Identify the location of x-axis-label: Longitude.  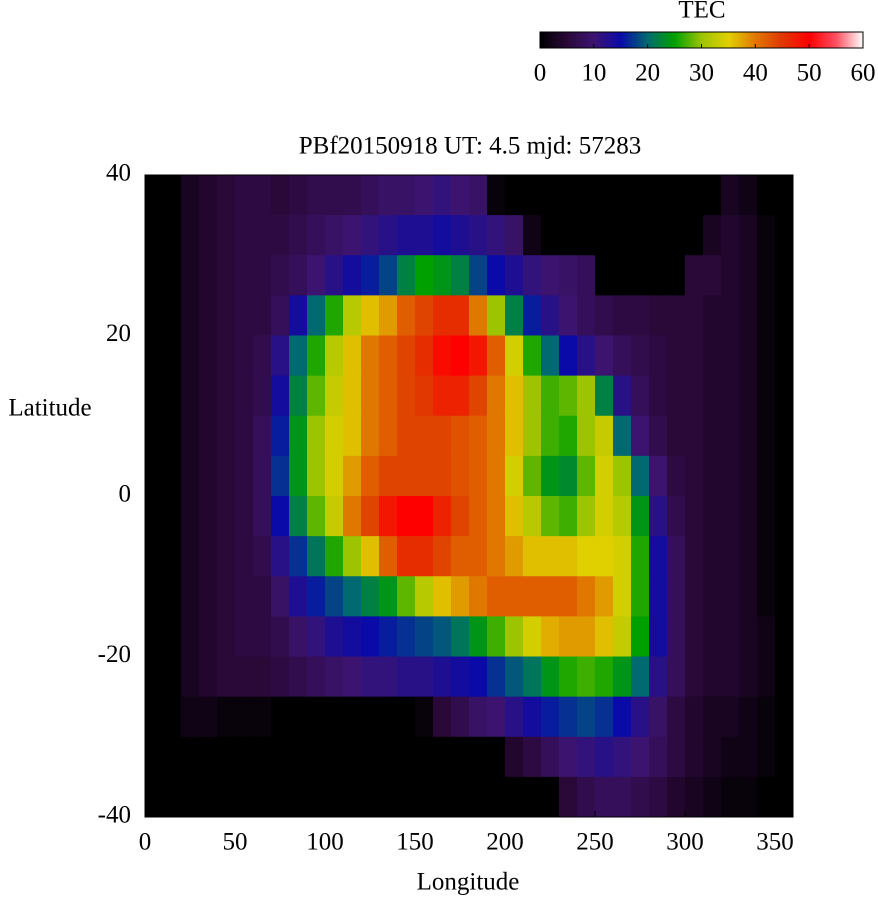
(468, 882).